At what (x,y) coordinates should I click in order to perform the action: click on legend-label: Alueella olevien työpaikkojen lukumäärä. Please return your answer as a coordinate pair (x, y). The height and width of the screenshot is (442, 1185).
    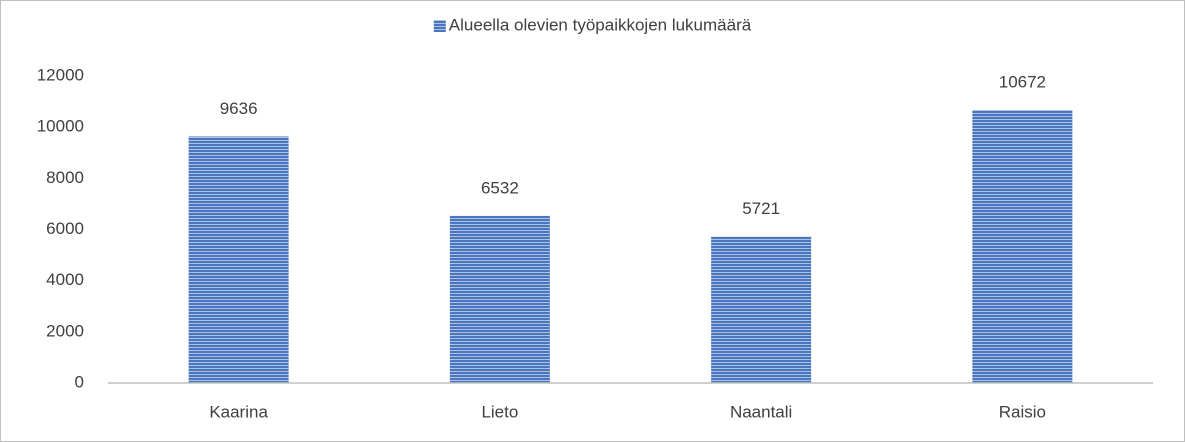
    Looking at the image, I should click on (600, 24).